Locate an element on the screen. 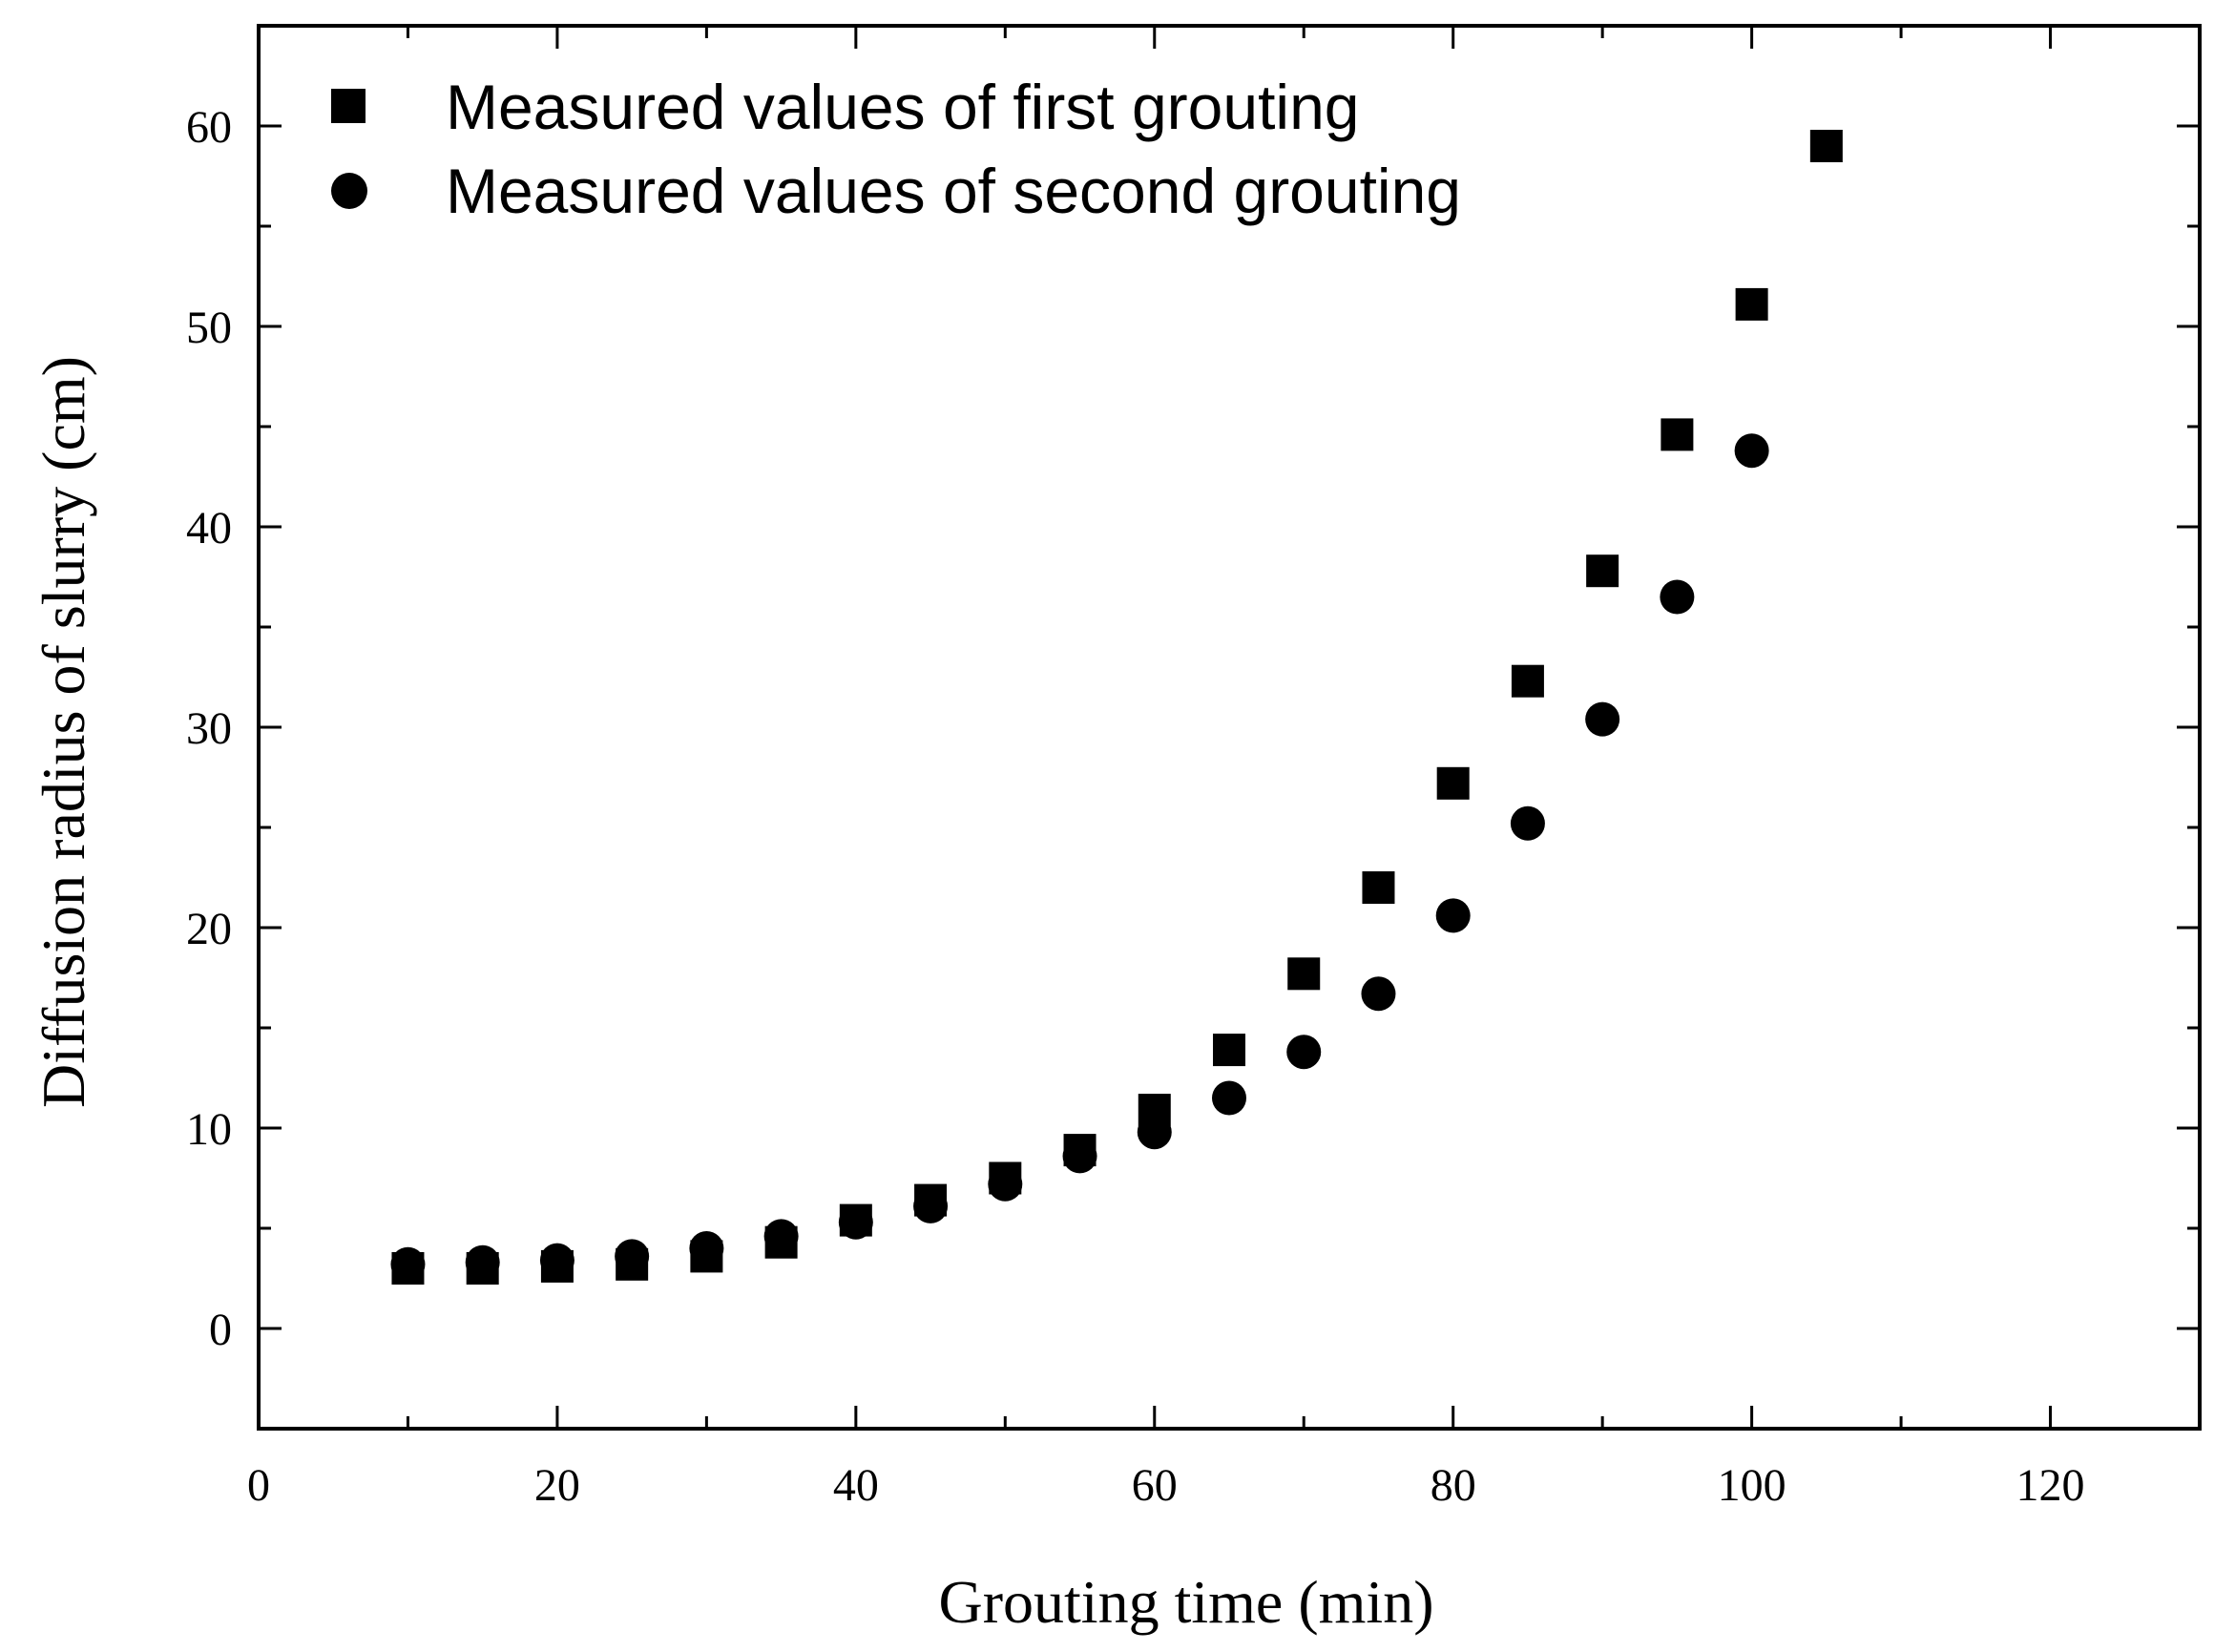  y-tick-label: 50 is located at coordinates (209, 328).